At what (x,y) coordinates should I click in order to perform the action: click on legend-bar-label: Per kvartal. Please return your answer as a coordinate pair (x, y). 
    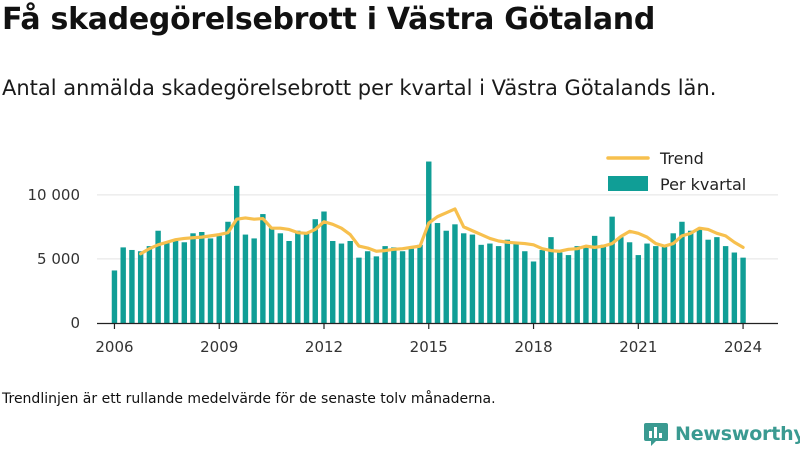
    Looking at the image, I should click on (703, 184).